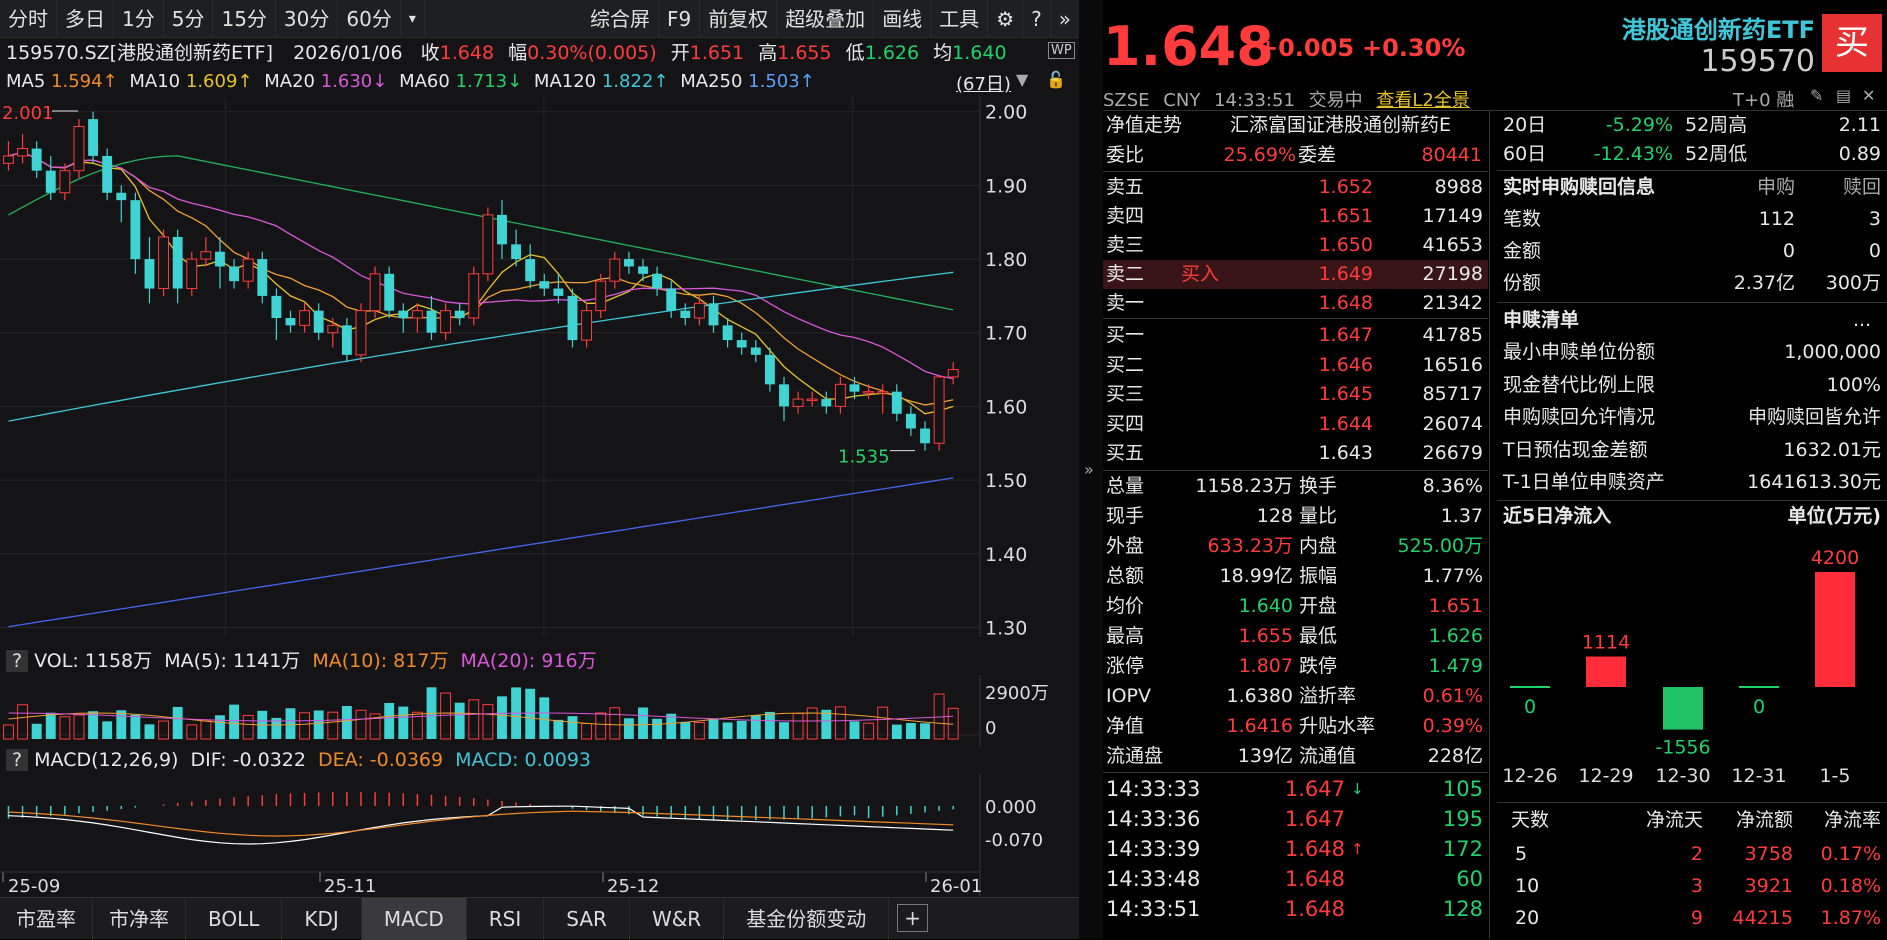  Describe the element at coordinates (739, 19) in the screenshot. I see `forward-adjust-button: 前复权` at that location.